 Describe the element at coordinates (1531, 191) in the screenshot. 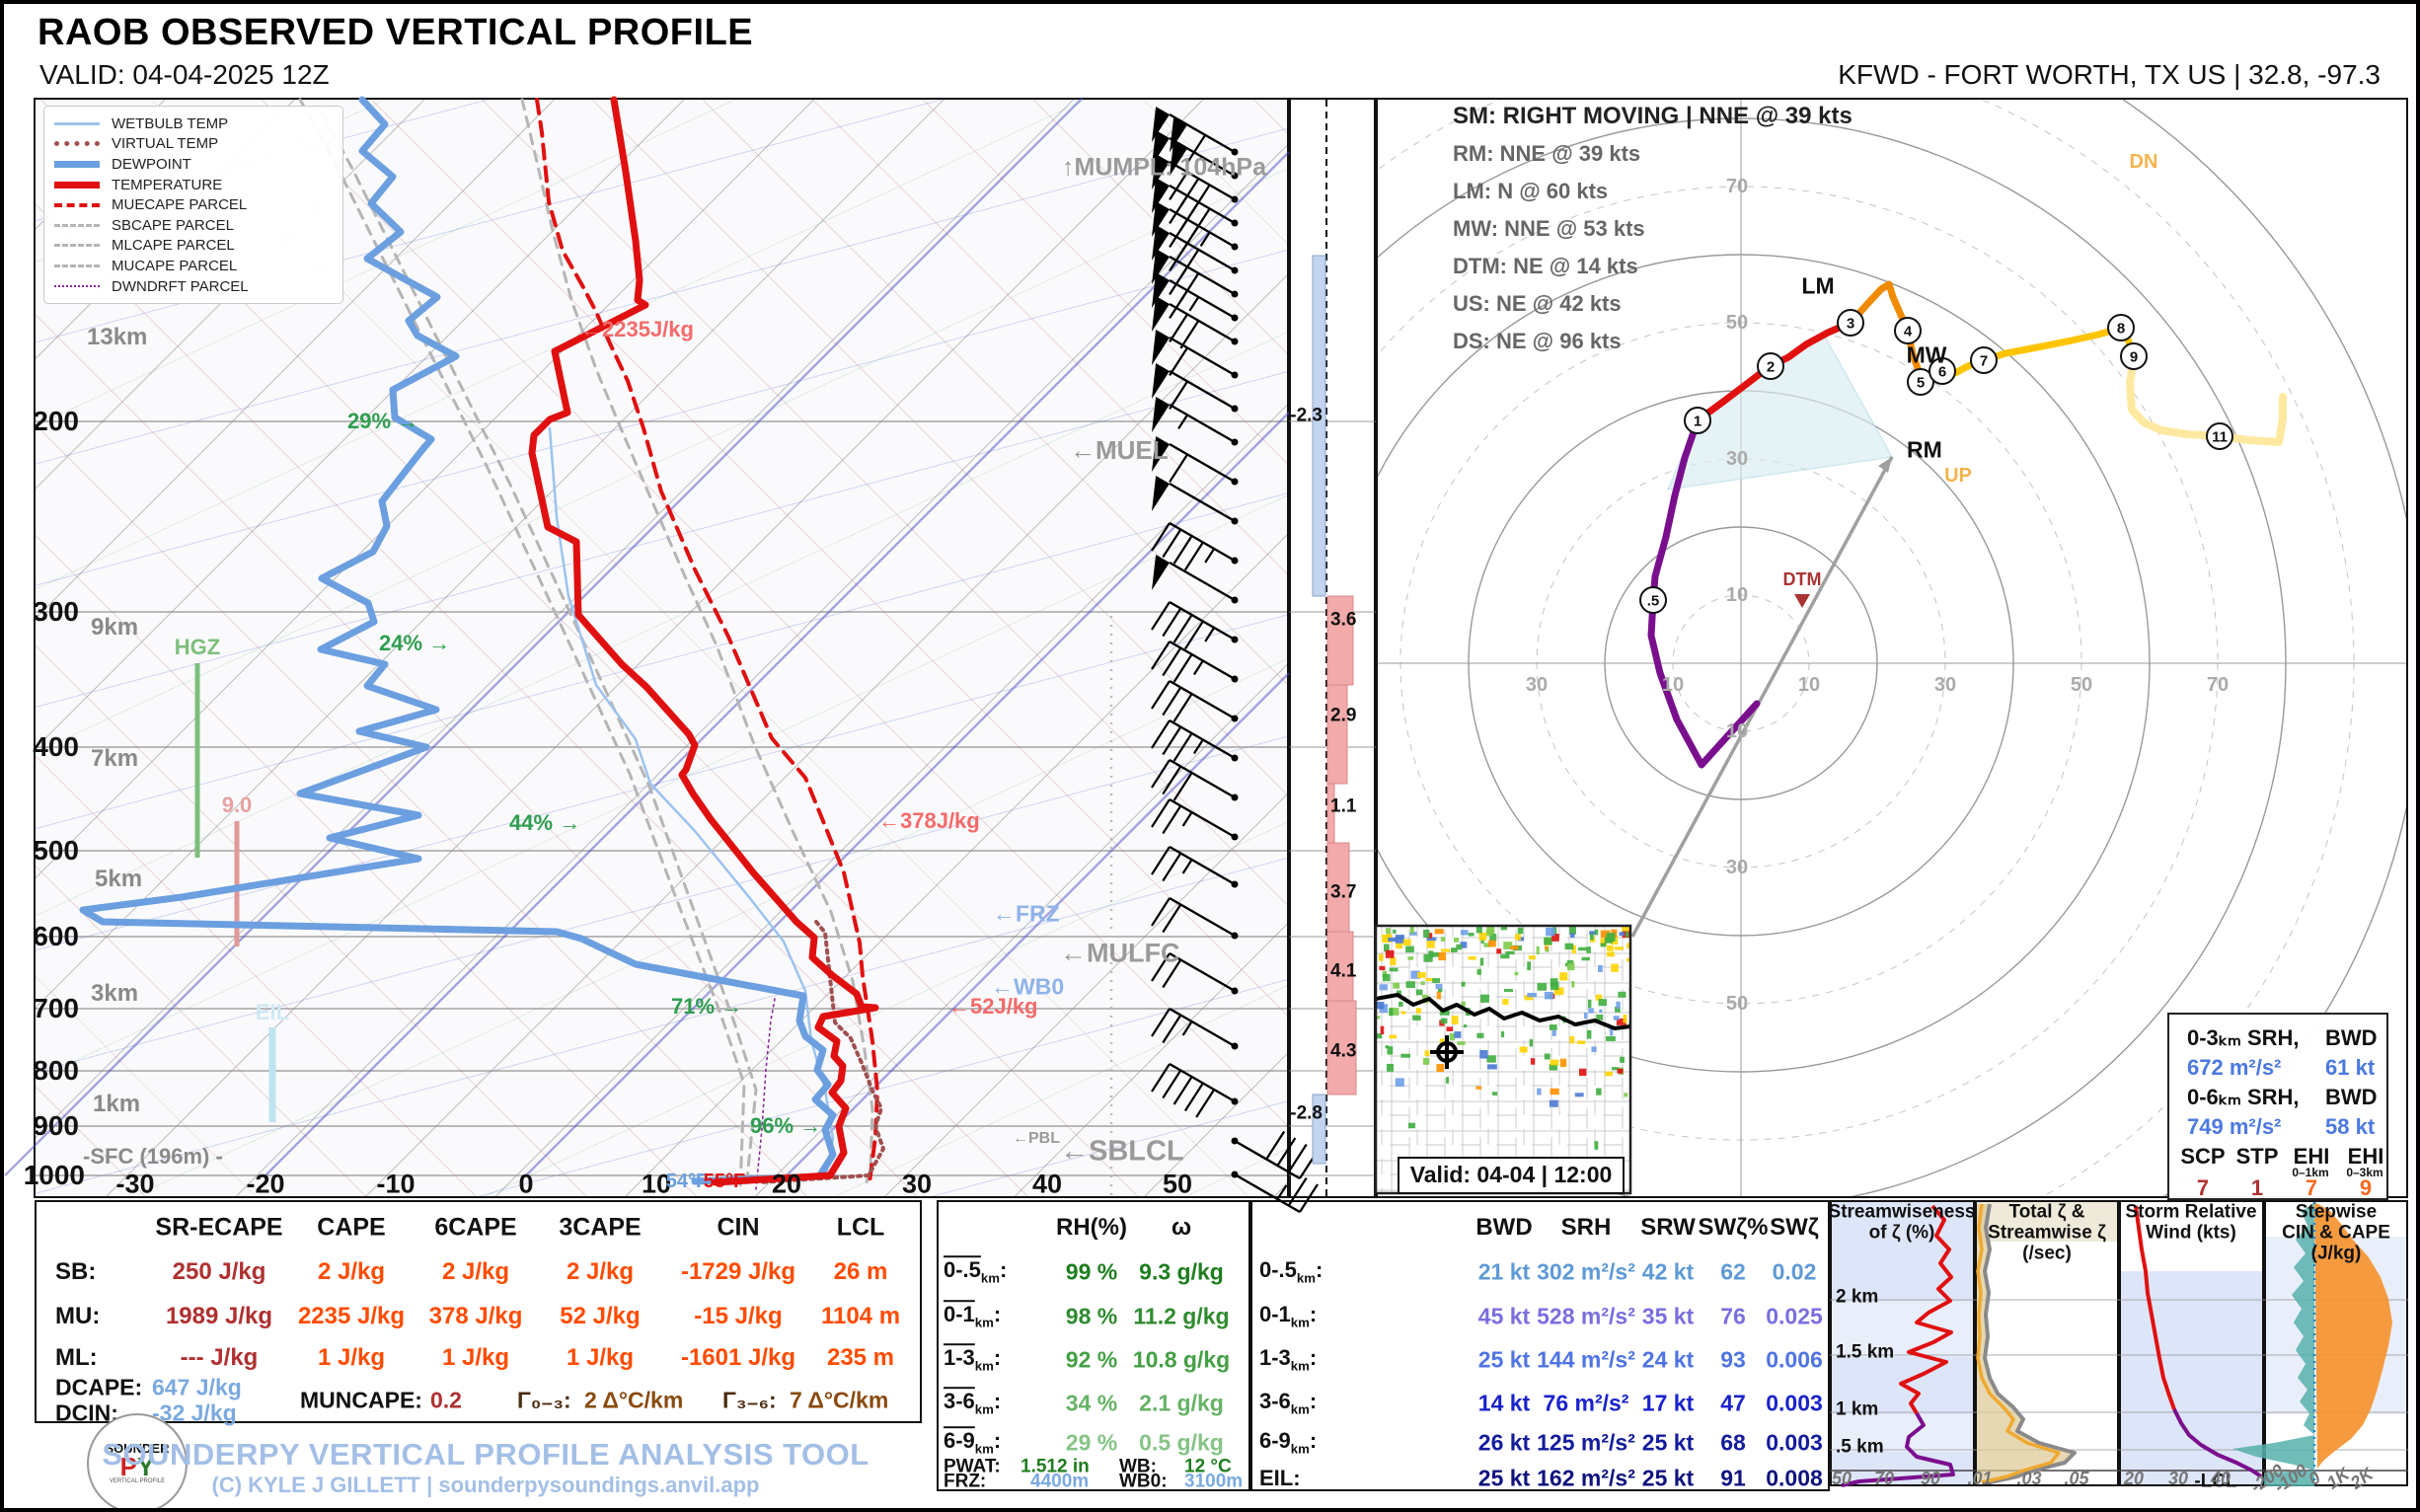

I see `storm-motion-line: LM: N @ 60 kts` at that location.